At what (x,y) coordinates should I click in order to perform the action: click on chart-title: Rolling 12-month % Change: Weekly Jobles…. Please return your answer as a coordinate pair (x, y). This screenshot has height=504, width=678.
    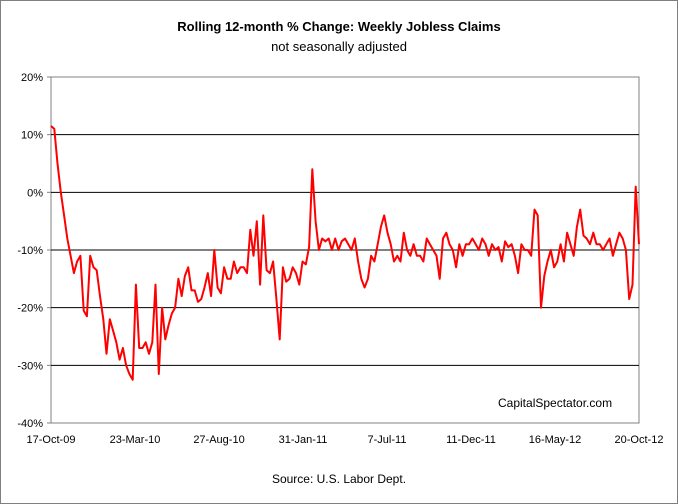
    Looking at the image, I should click on (339, 26).